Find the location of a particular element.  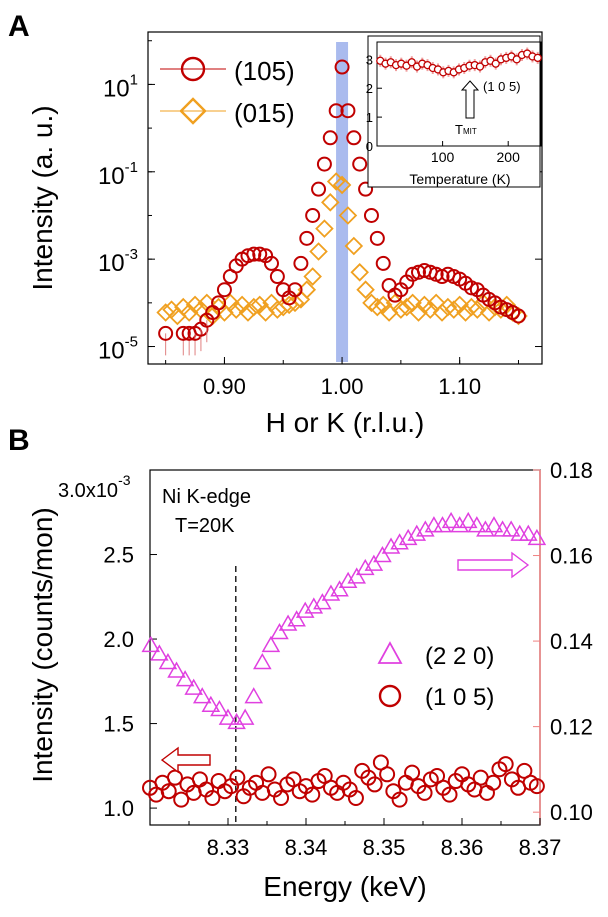

legend-item-105: (105) is located at coordinates (227, 71).